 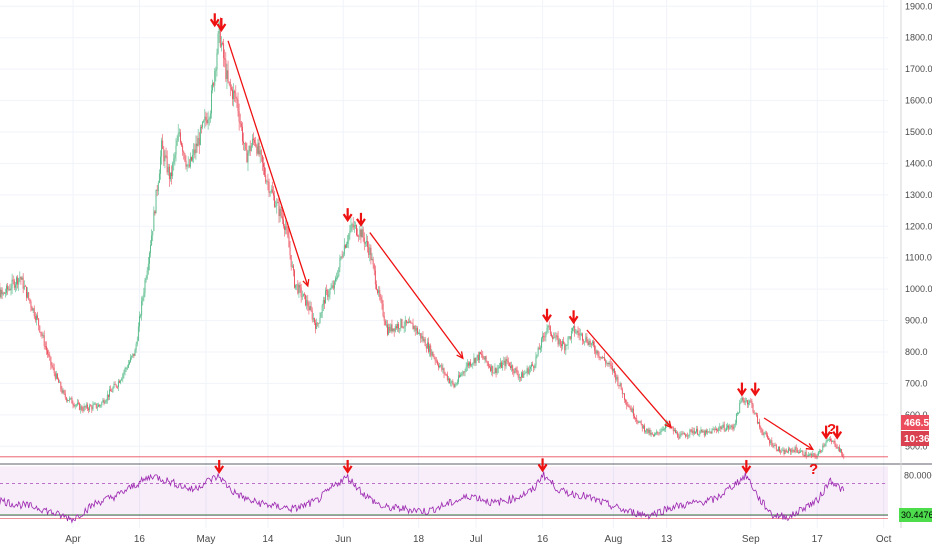 I want to click on y-tick-label: 1900.0, so click(x=918, y=6).